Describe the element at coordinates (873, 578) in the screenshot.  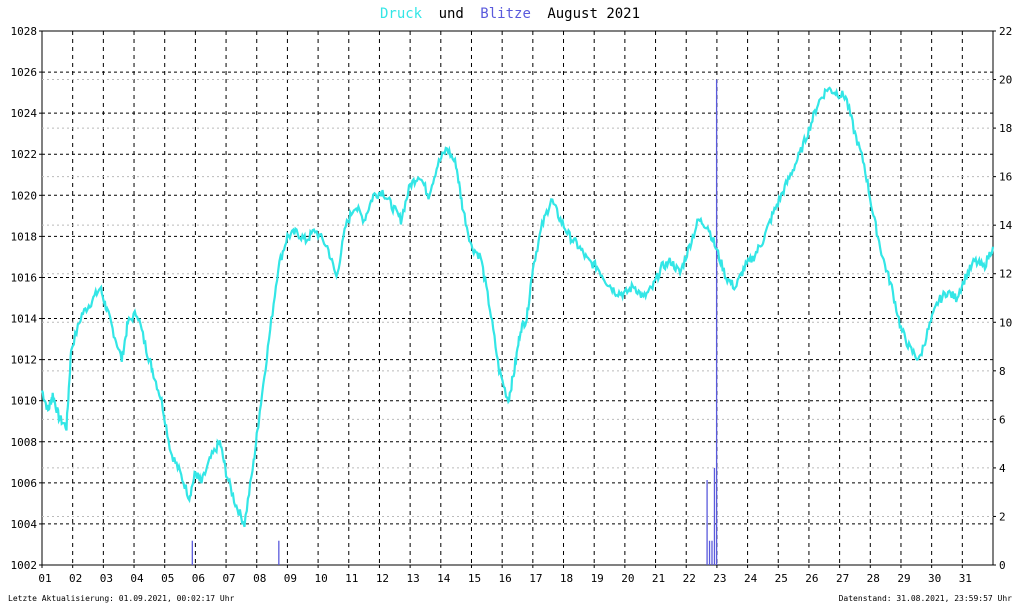
I see `x-tick-label: 28` at that location.